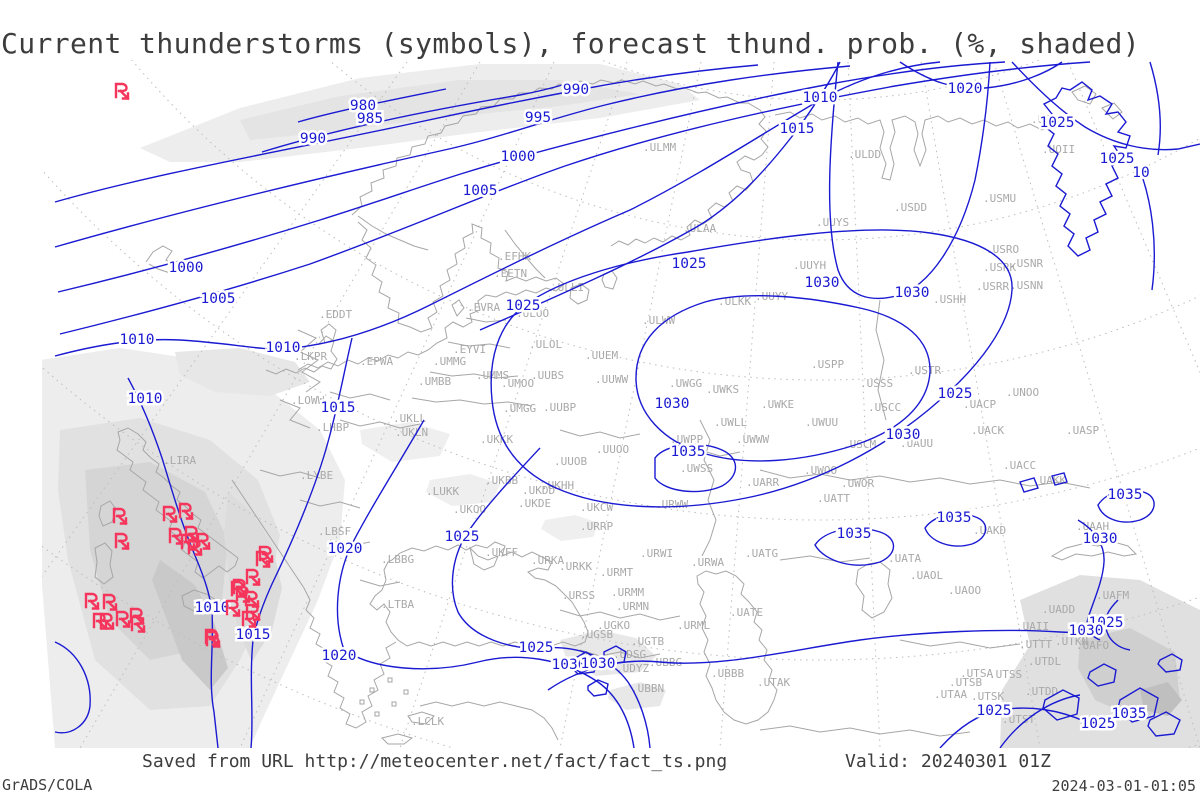 Image resolution: width=1200 pixels, height=800 pixels. What do you see at coordinates (992, 286) in the screenshot?
I see `station-label: .USRR` at bounding box center [992, 286].